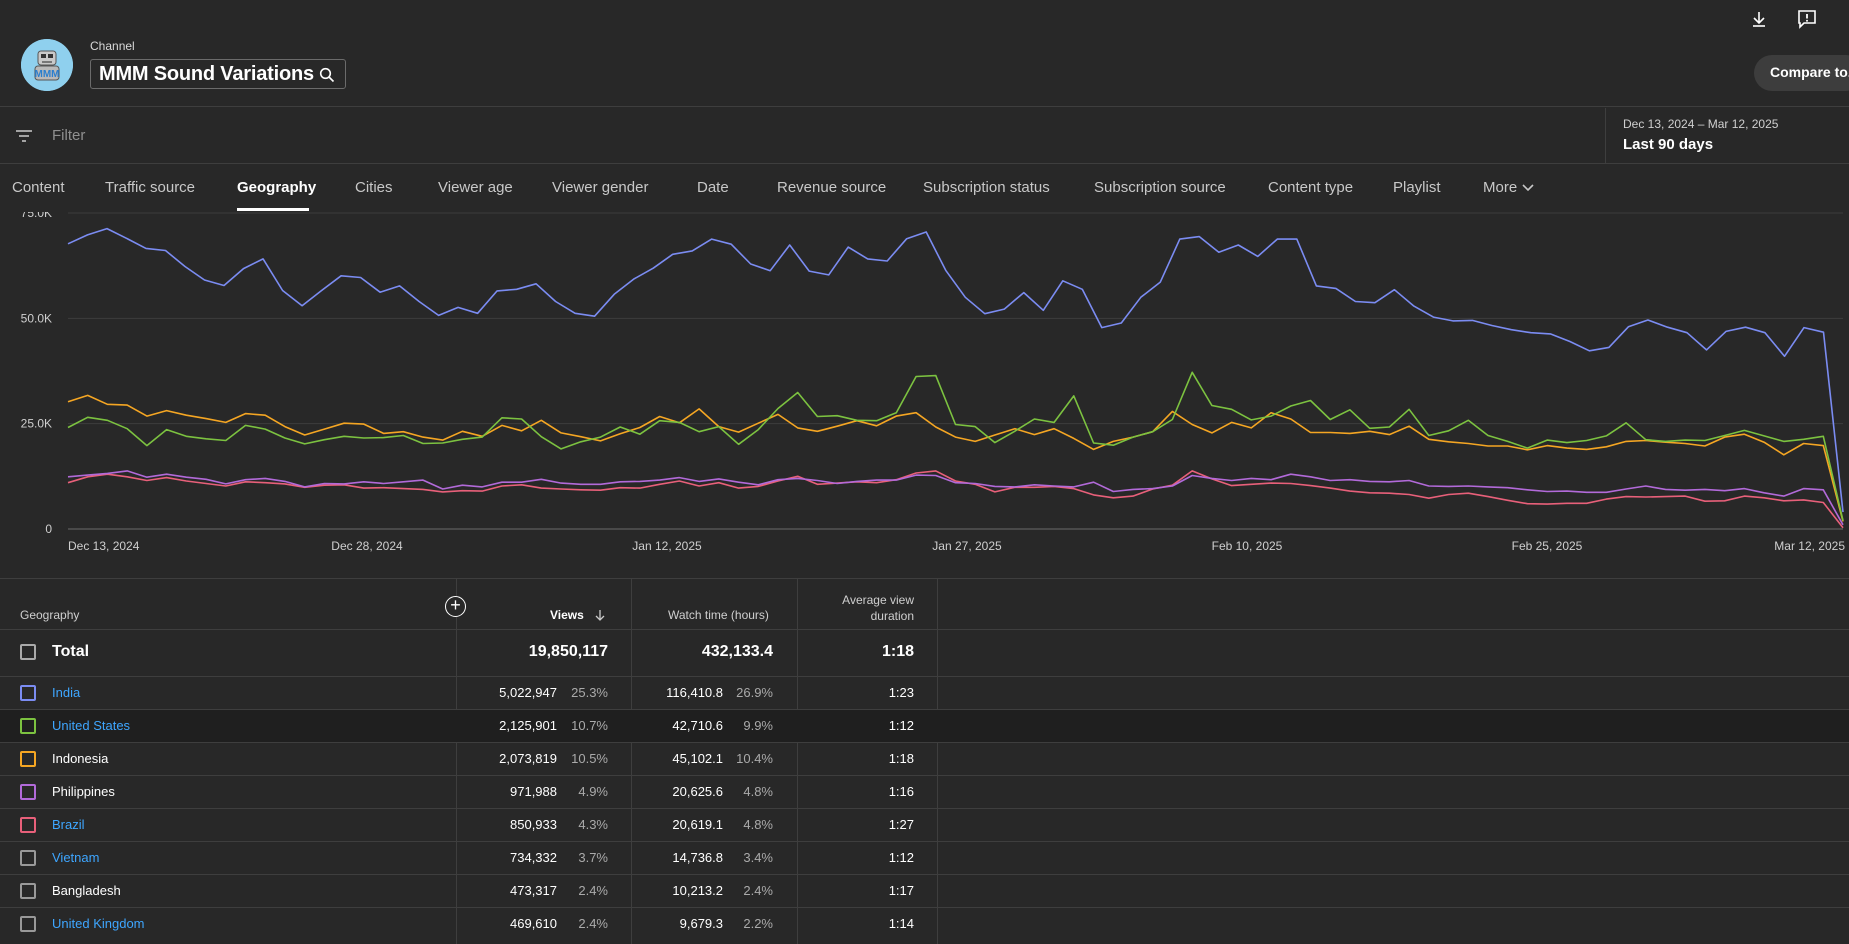 The height and width of the screenshot is (944, 1849). Describe the element at coordinates (600, 615) in the screenshot. I see `sort-down-icon` at that location.